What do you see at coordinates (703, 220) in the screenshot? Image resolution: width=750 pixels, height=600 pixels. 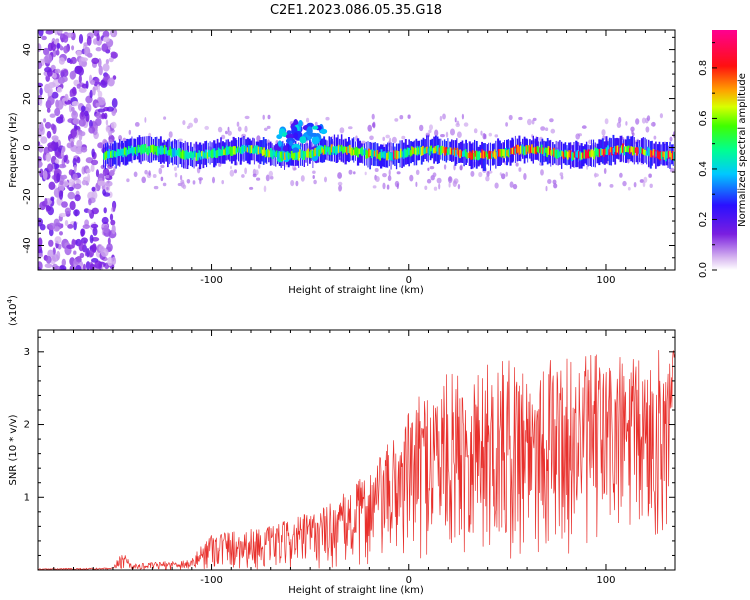 I see `colorbar-tick-label: 0.2` at bounding box center [703, 220].